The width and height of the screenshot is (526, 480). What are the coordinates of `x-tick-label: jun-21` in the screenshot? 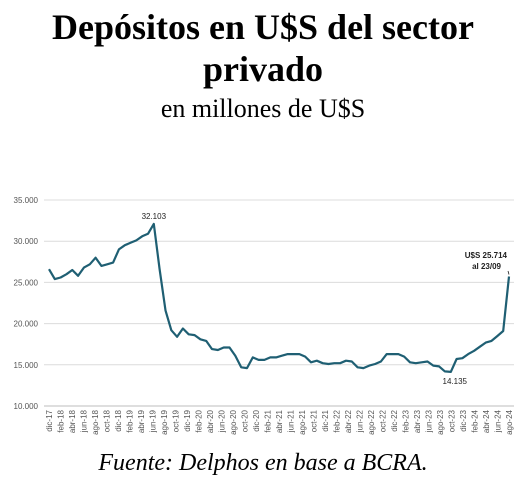 It's located at (291, 421).